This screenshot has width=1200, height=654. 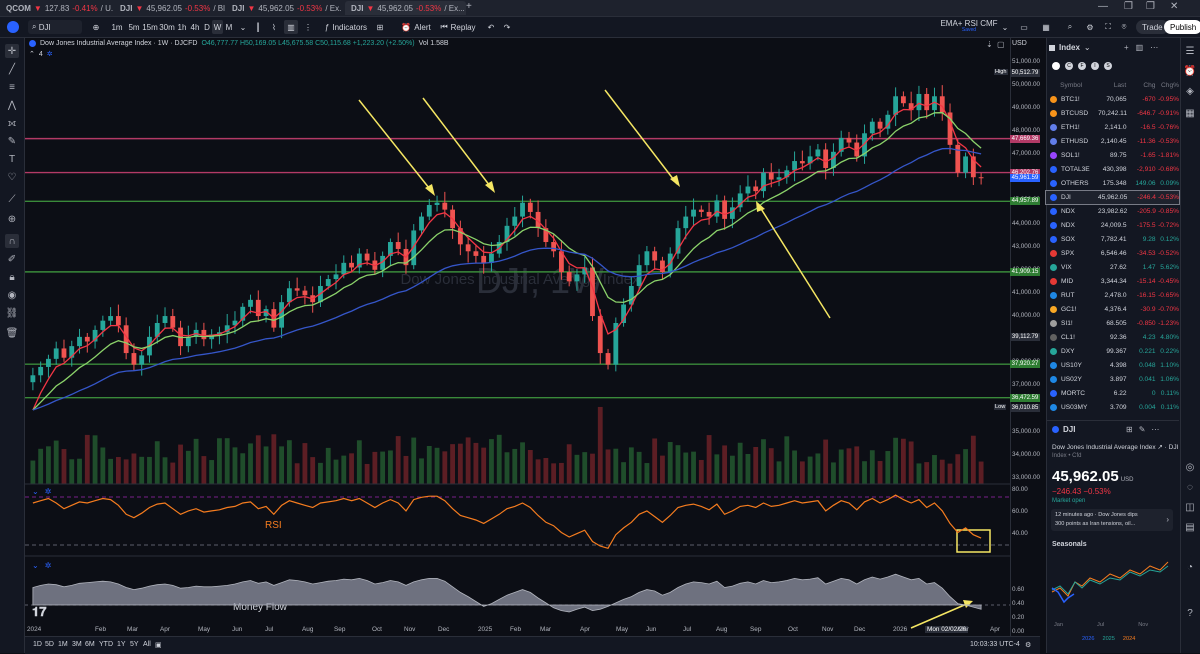 What do you see at coordinates (1112, 197) in the screenshot?
I see `watchlist-row: DJI 45,962.05 -246.4 -0.53%` at bounding box center [1112, 197].